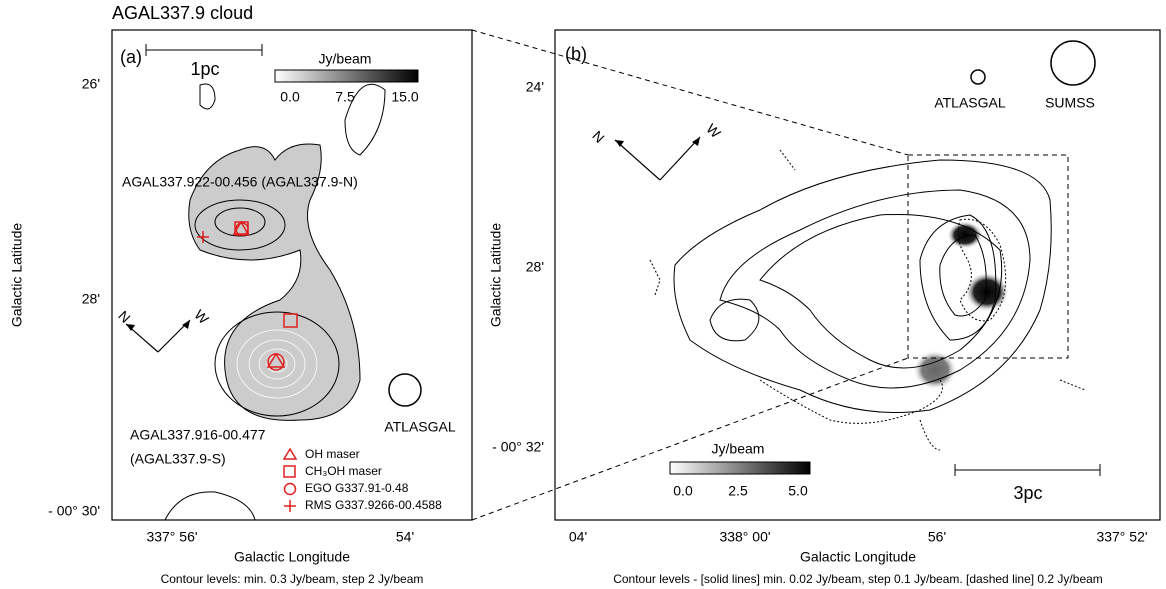 This screenshot has width=1166, height=589. What do you see at coordinates (178, 459) in the screenshot?
I see `source-label: (AGAL337.9-S)` at bounding box center [178, 459].